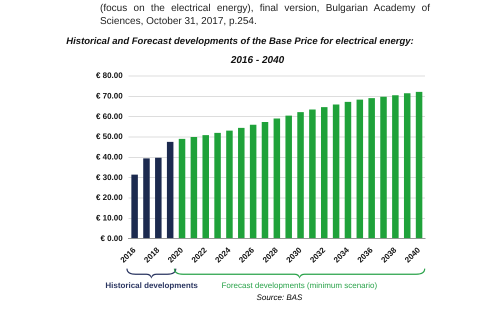  What do you see at coordinates (110, 75) in the screenshot?
I see `y-tick-label: € 80.00` at bounding box center [110, 75].